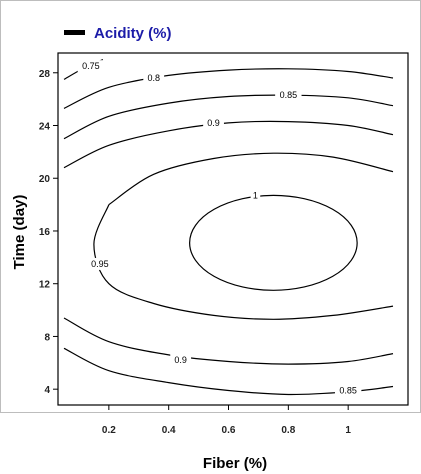 The height and width of the screenshot is (474, 421). Describe the element at coordinates (169, 430) in the screenshot. I see `x-tick-label: 0.4` at that location.